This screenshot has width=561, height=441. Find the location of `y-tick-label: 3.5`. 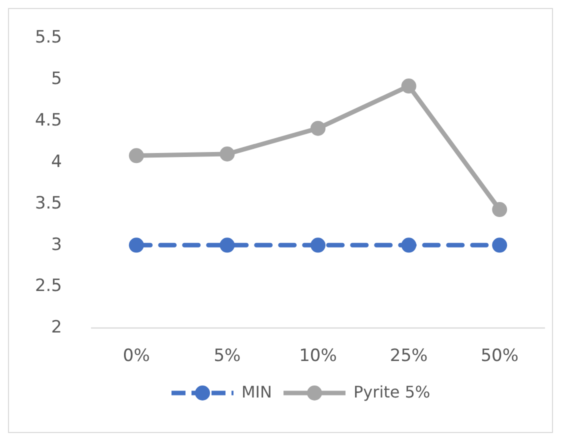

y-tick-label: 3.5 is located at coordinates (48, 203).